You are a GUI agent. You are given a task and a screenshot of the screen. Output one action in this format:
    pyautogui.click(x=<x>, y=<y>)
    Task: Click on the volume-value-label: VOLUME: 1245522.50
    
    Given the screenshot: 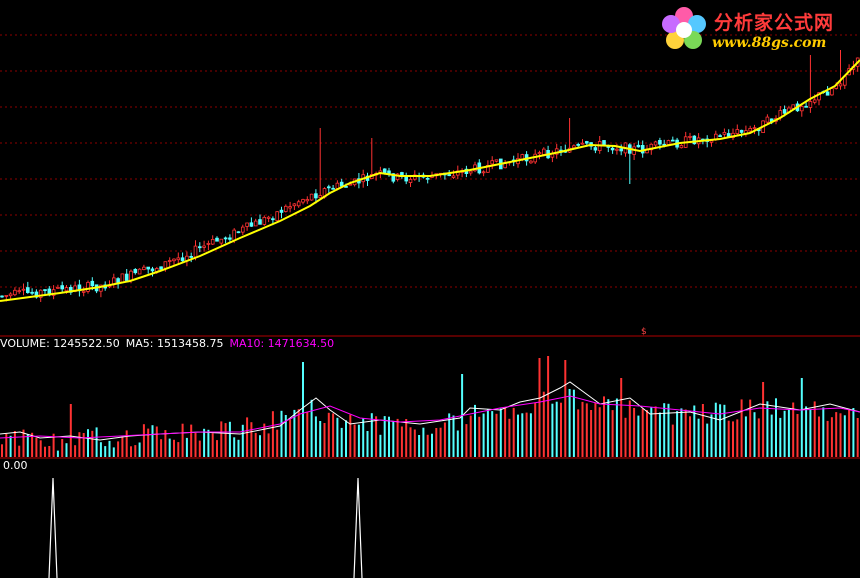 What is the action you would take?
    pyautogui.click(x=60, y=343)
    